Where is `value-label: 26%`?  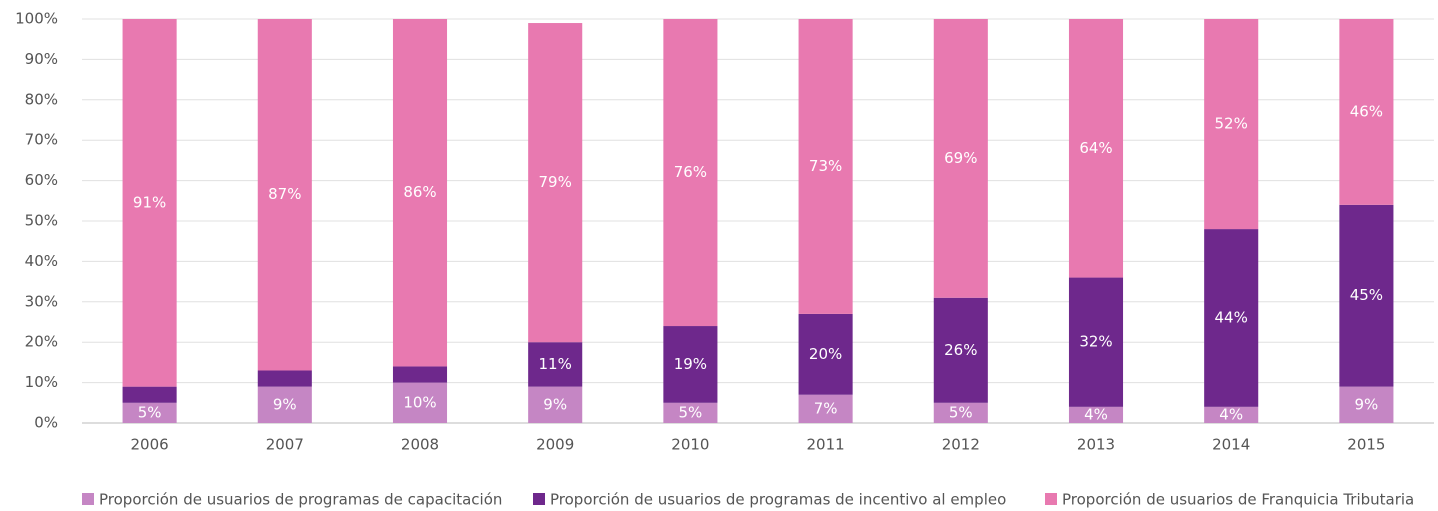 value-label: 26% is located at coordinates (960, 350).